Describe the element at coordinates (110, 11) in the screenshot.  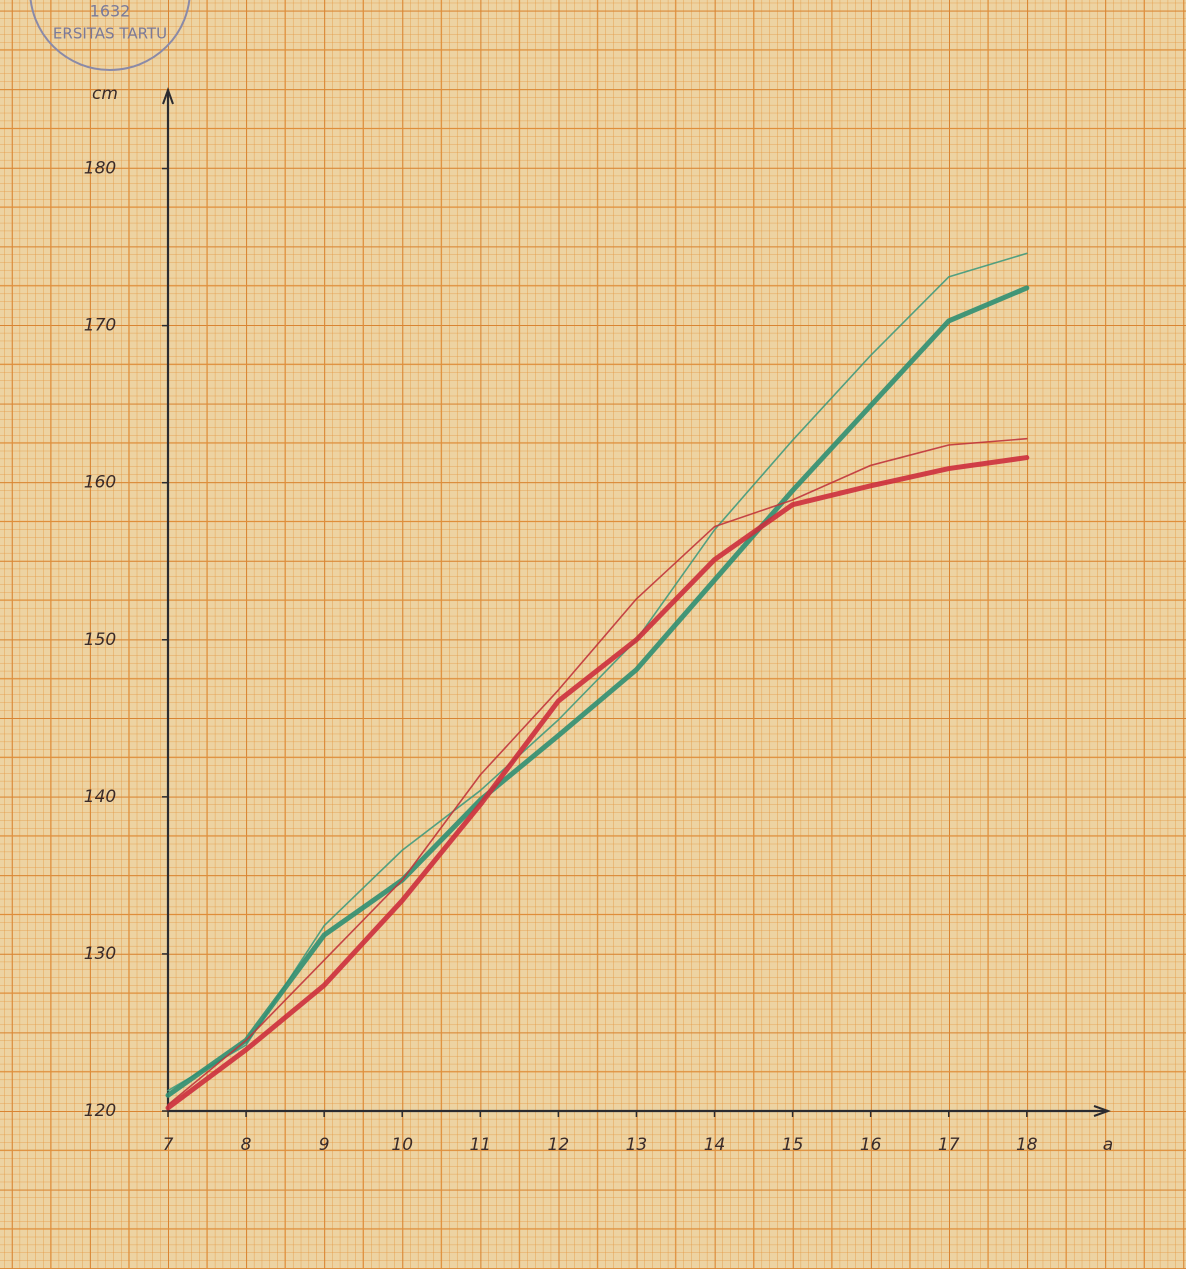
I see `stamp-year: 1632` at that location.